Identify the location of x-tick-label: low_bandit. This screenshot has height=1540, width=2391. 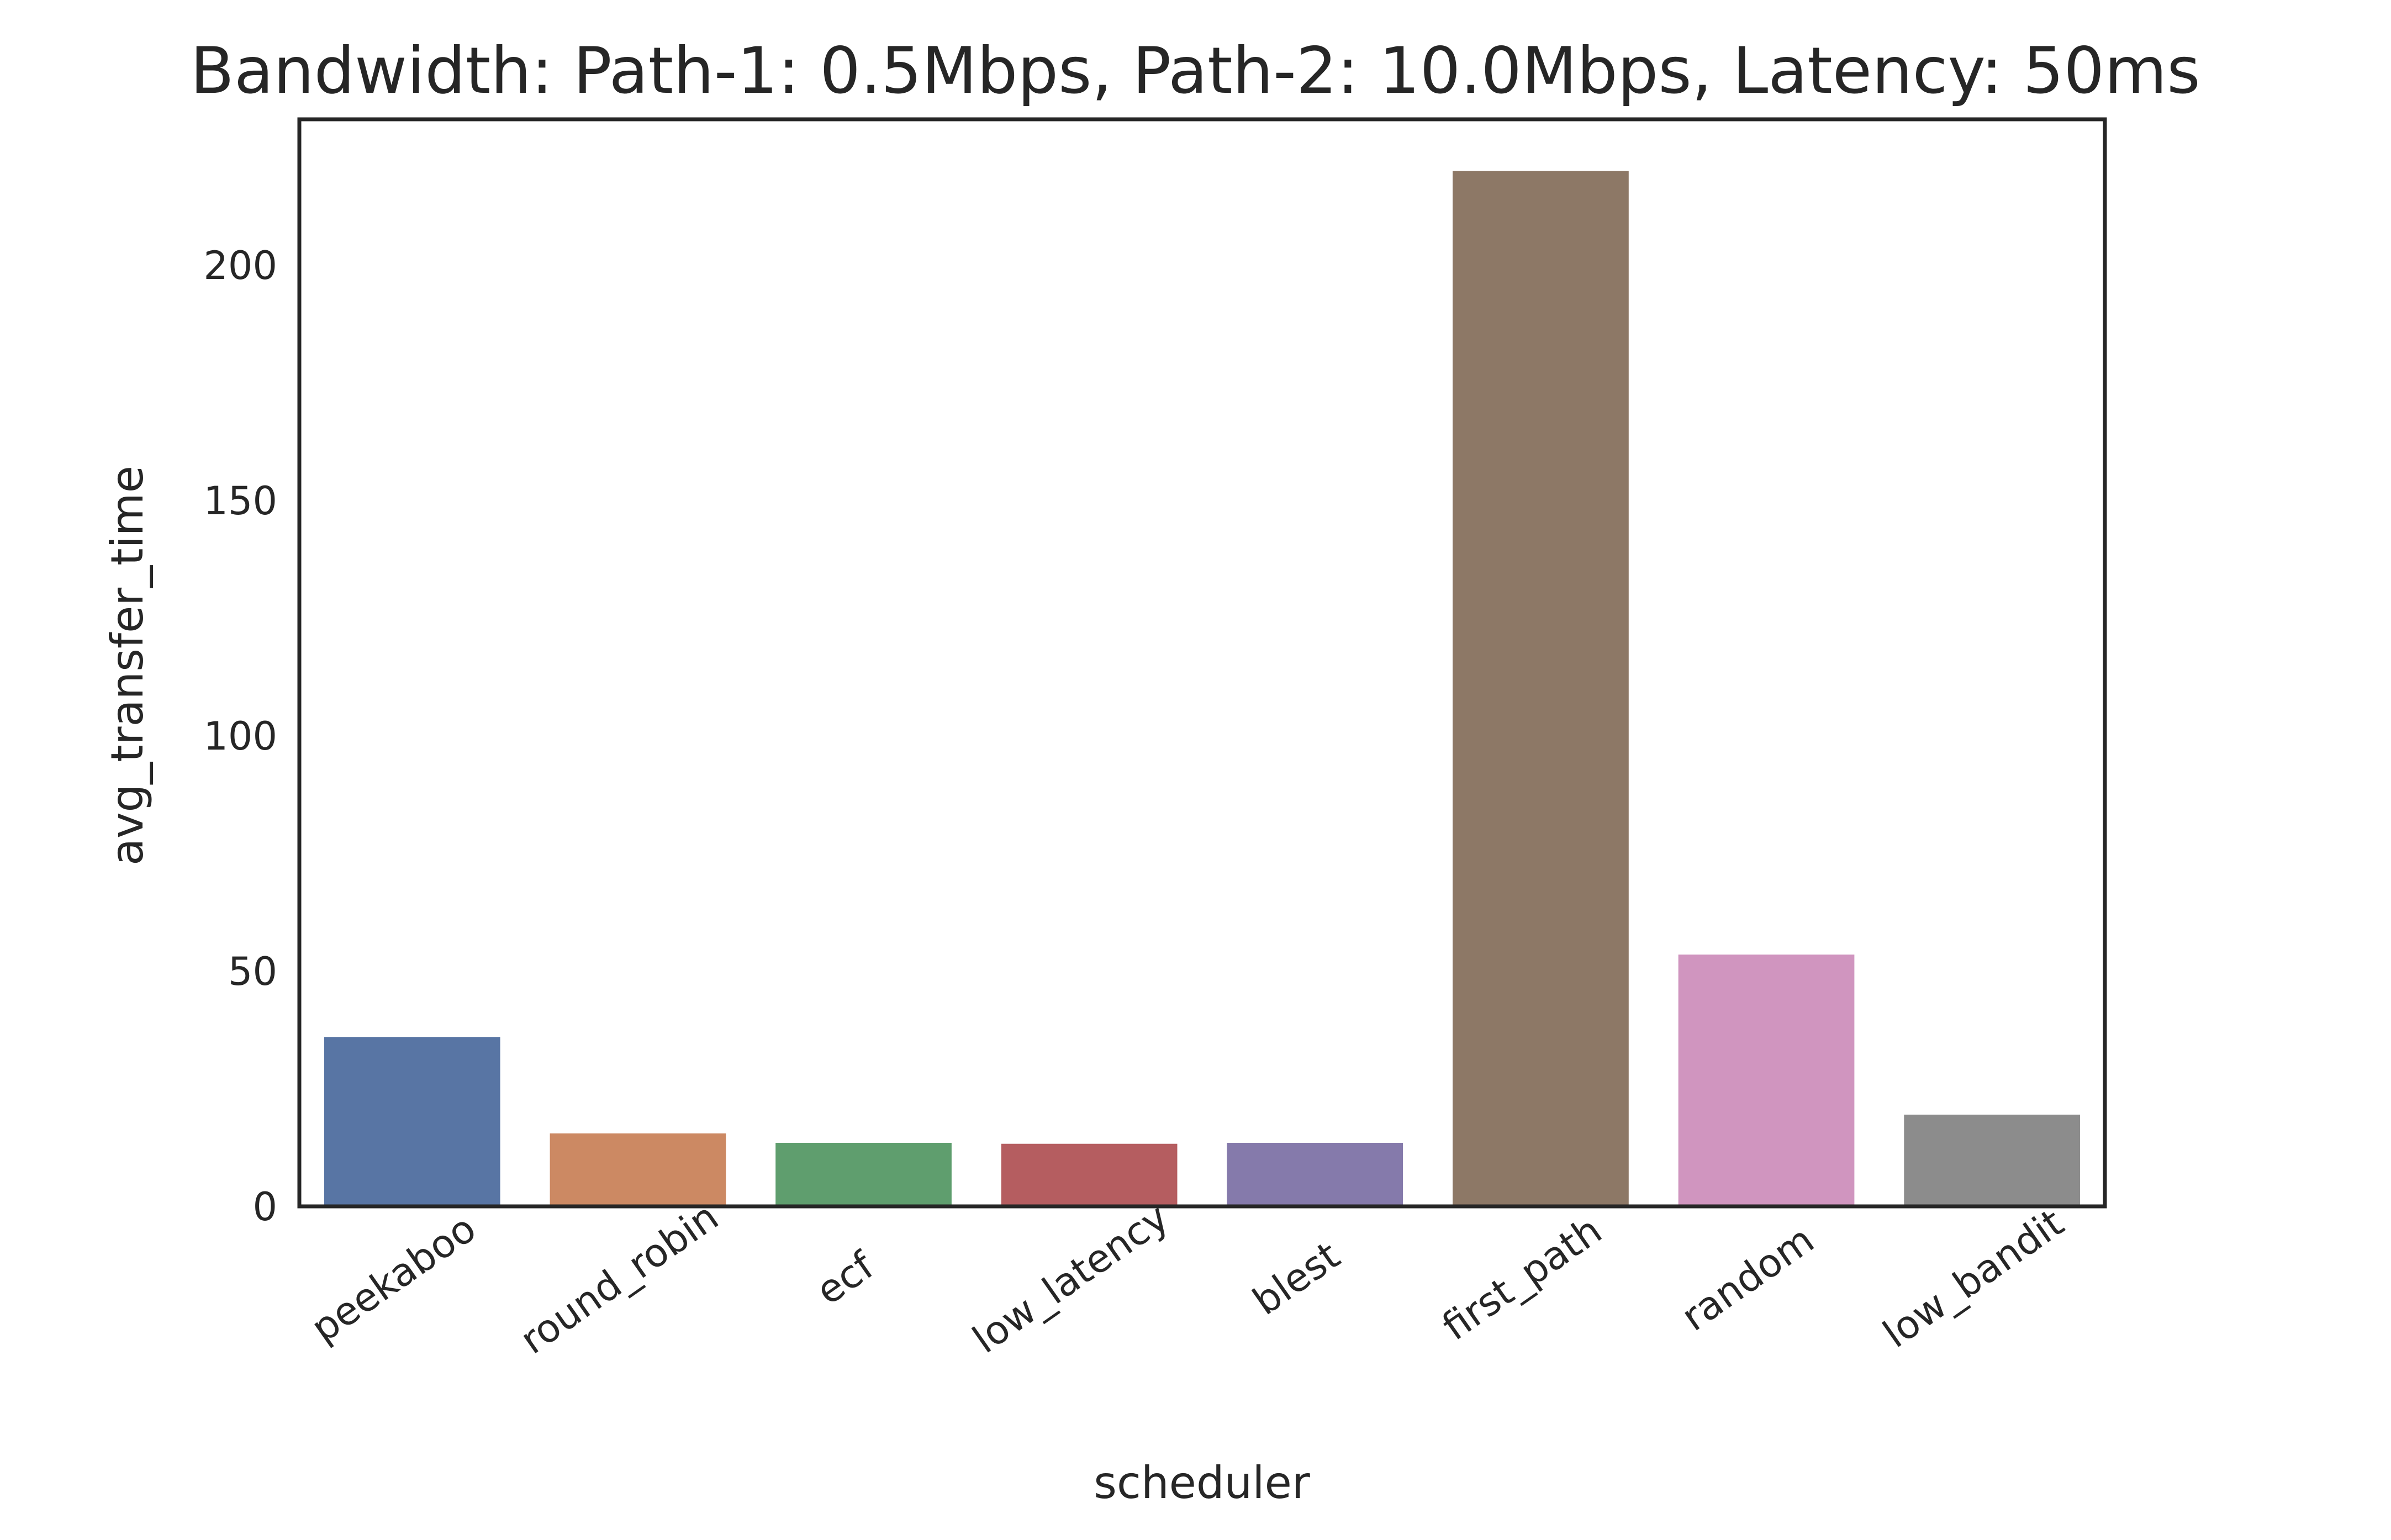
(1973, 1278).